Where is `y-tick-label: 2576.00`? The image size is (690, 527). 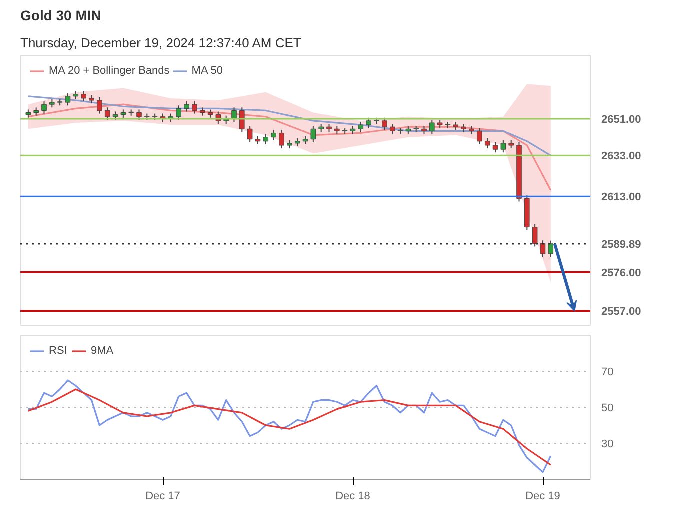
y-tick-label: 2576.00 is located at coordinates (622, 273).